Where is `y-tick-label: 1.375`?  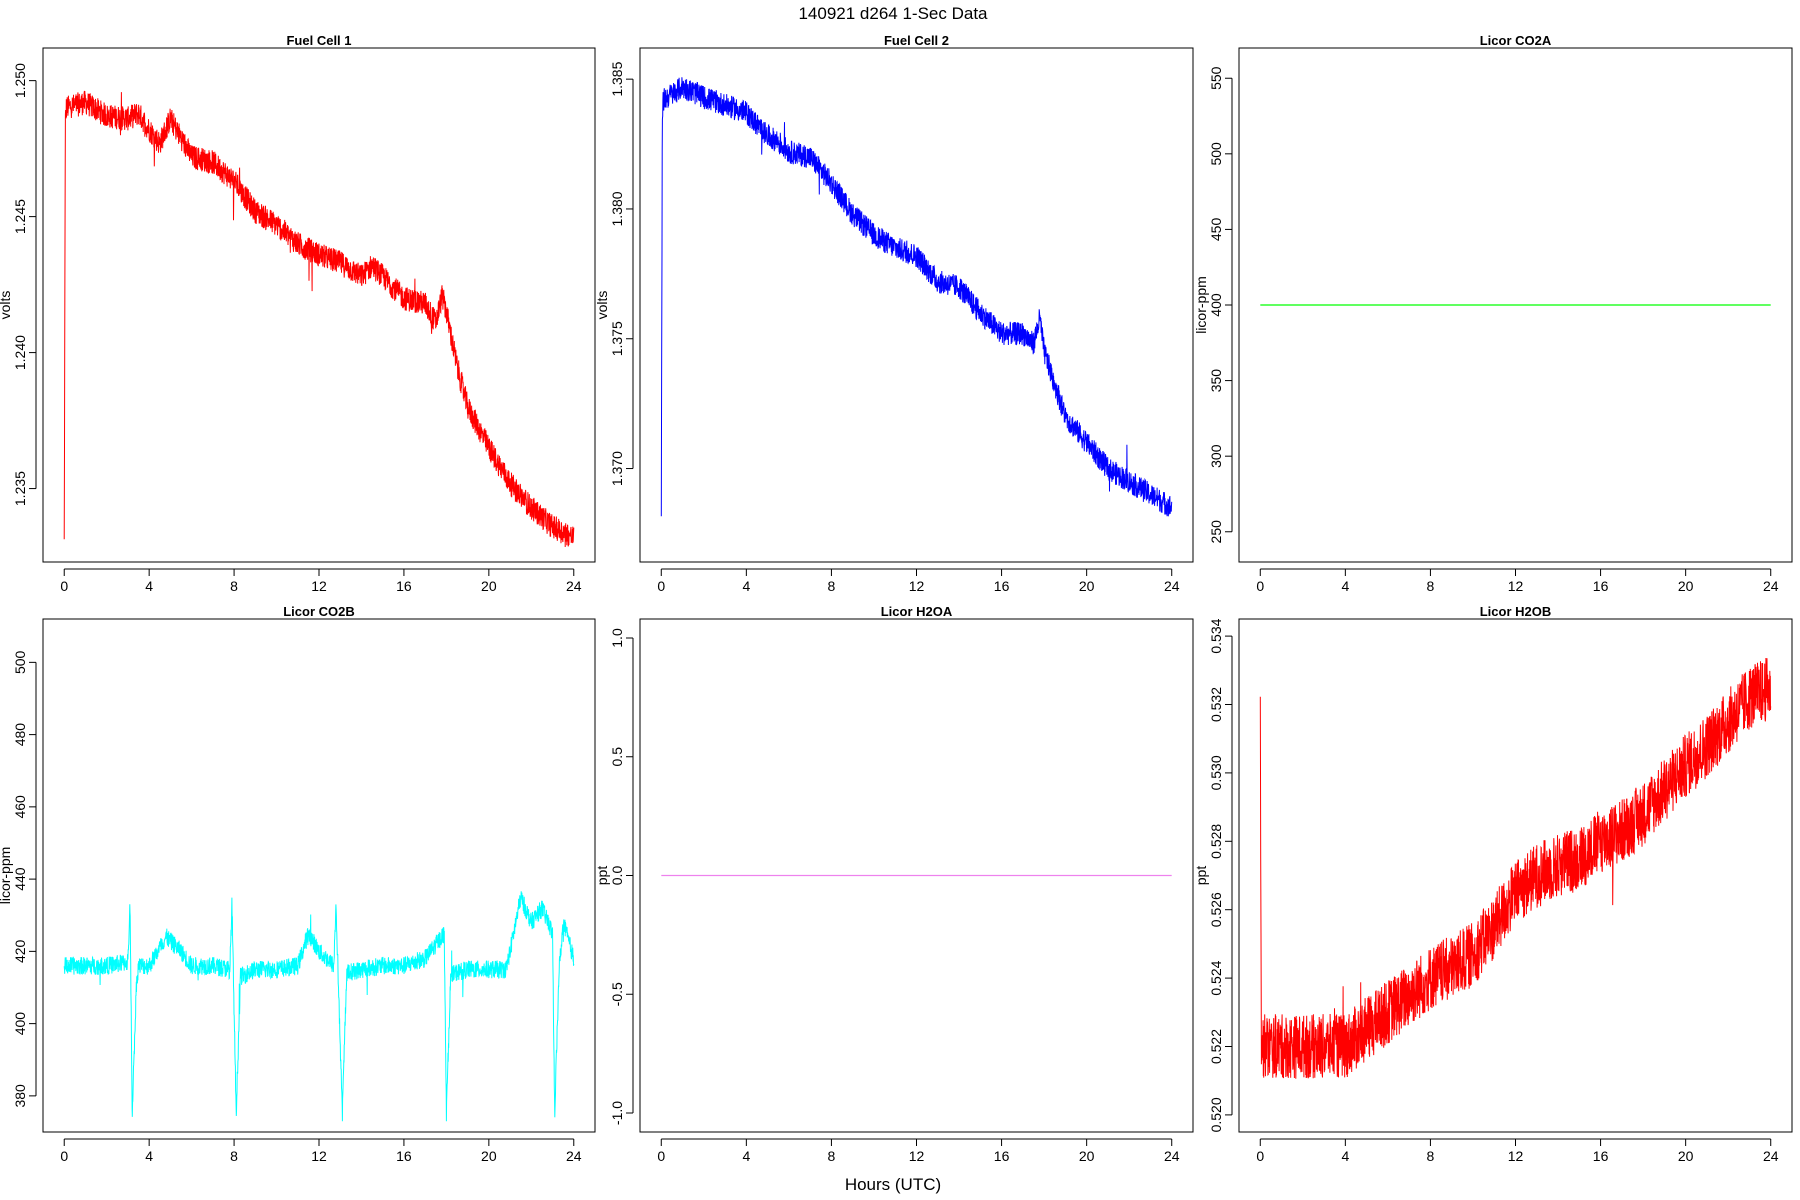
y-tick-label: 1.375 is located at coordinates (617, 338).